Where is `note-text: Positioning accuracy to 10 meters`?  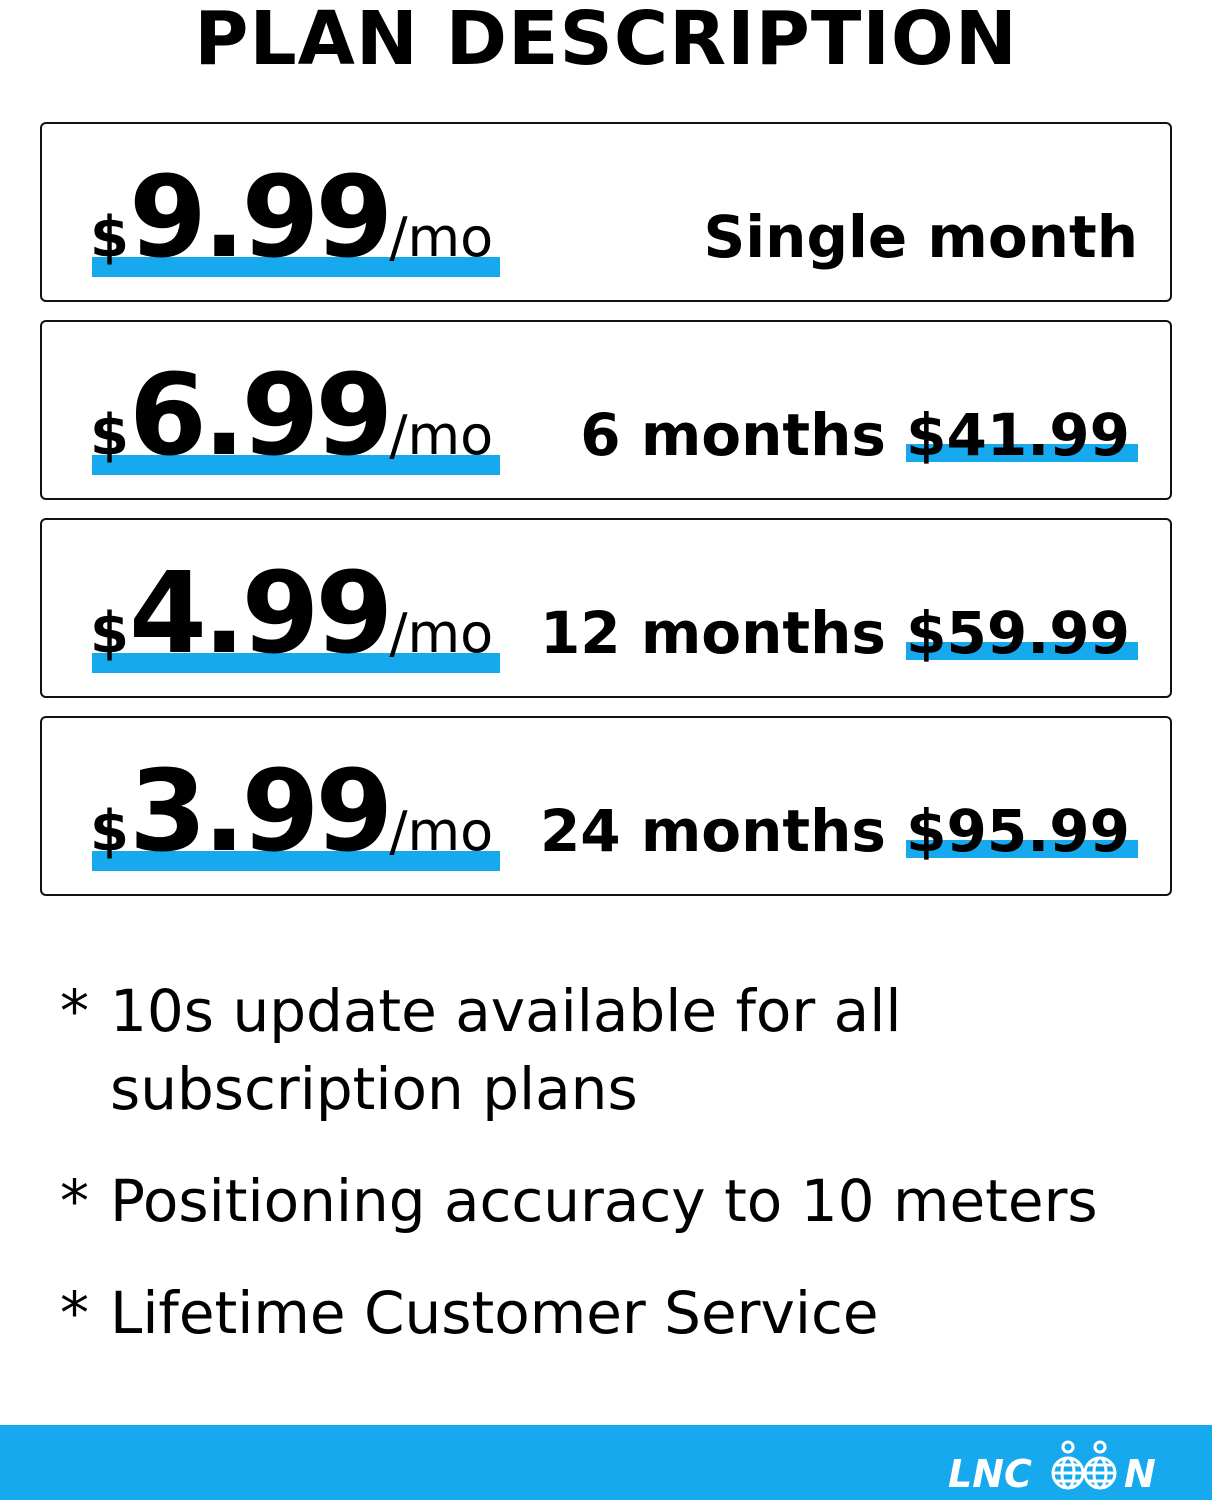
note-text: Positioning accuracy to 10 meters is located at coordinates (604, 1201).